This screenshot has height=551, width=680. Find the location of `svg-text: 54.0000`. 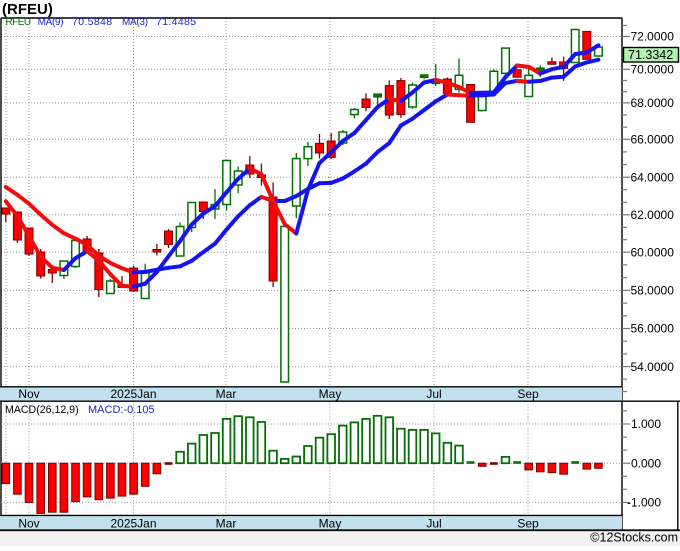

svg-text: 54.0000 is located at coordinates (653, 367).